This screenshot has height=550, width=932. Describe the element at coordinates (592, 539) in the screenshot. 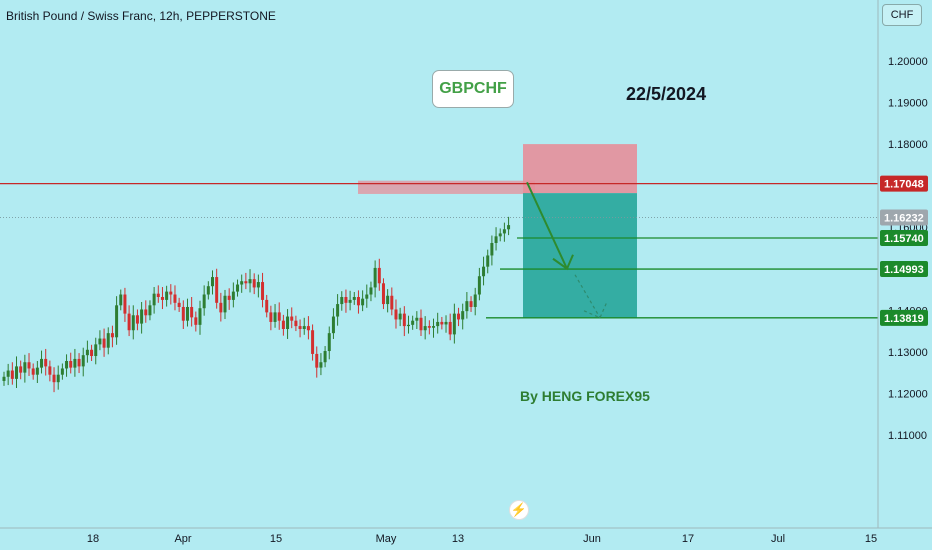

I see `x-tick-label: Jun` at that location.